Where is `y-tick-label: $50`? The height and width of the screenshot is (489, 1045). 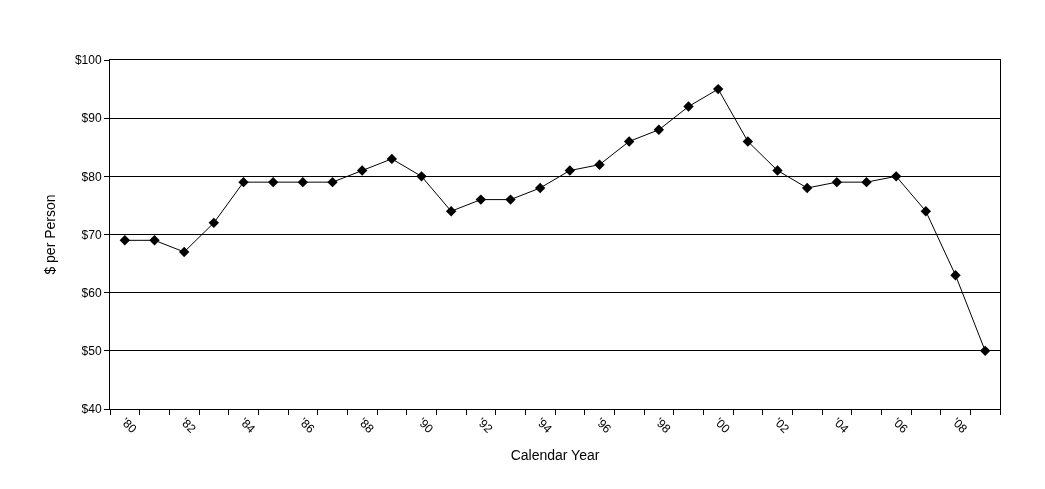 y-tick-label: $50 is located at coordinates (91, 351).